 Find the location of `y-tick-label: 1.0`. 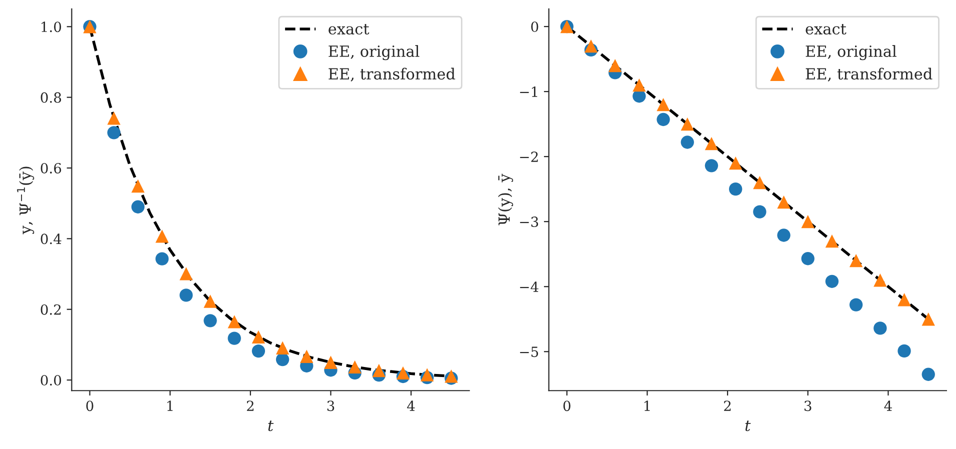

y-tick-label: 1.0 is located at coordinates (52, 27).